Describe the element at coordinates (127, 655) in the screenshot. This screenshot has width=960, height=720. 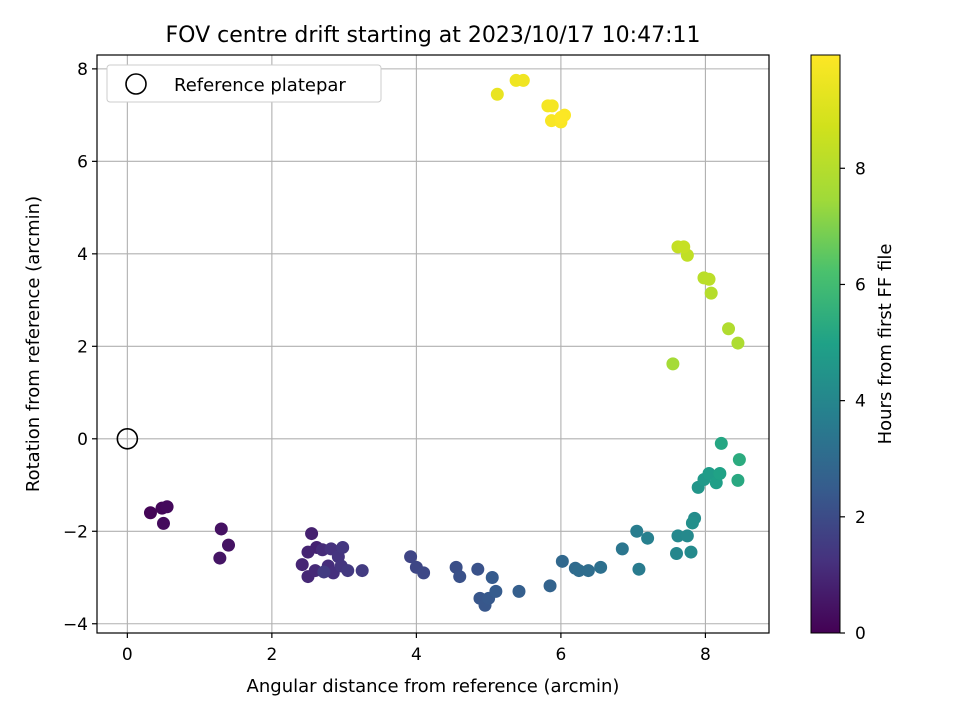
I see `x-tick-label: 0` at that location.